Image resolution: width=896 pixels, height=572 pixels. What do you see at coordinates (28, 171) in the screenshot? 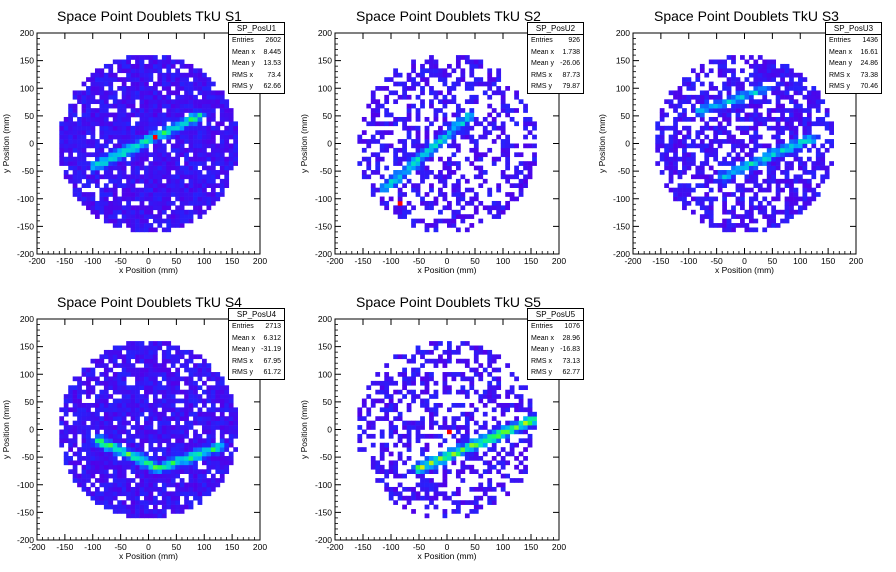
I see `y-tick-label: -50` at bounding box center [28, 171].